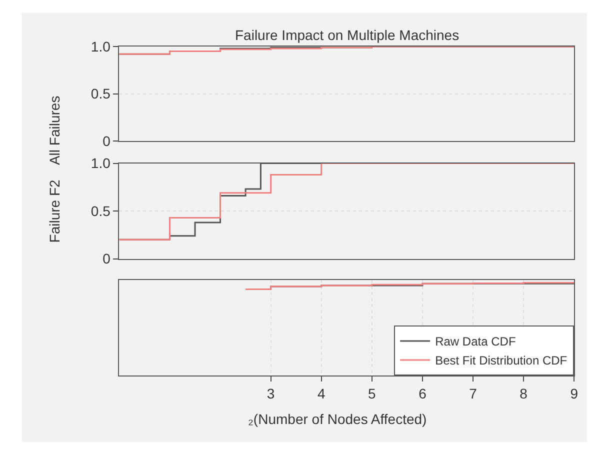 Image resolution: width=591 pixels, height=450 pixels. Describe the element at coordinates (321, 393) in the screenshot. I see `x-tick-label: 4` at that location.